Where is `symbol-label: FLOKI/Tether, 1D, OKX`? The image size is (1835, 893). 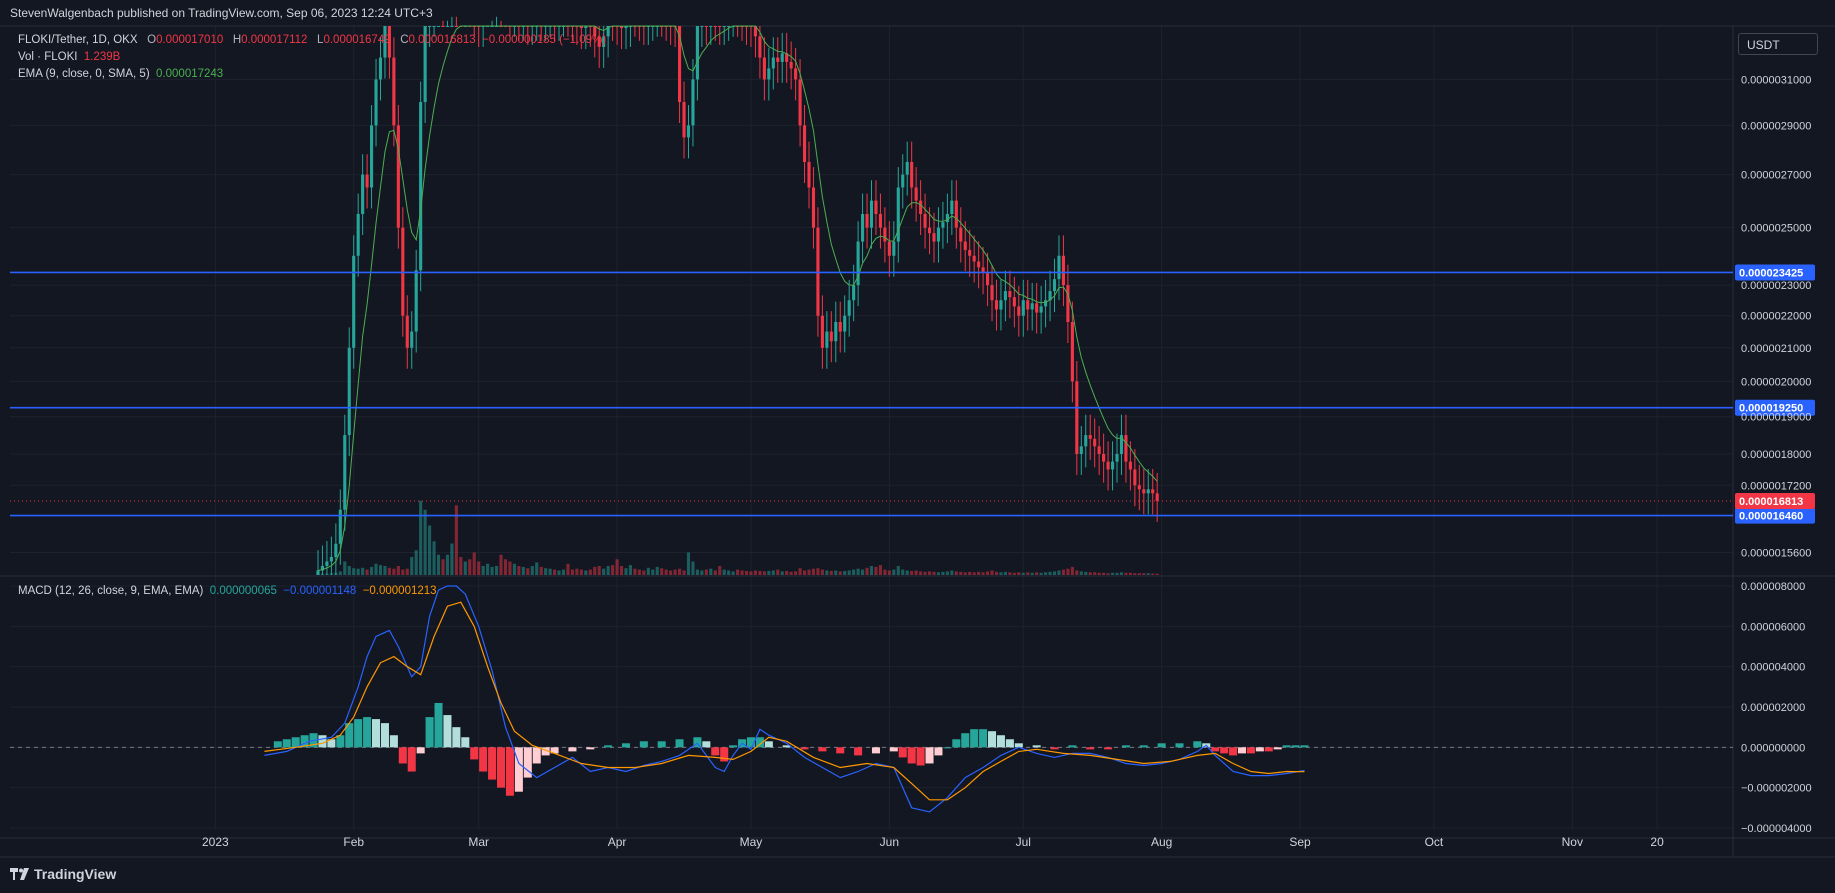 symbol-label: FLOKI/Tether, 1D, OKX is located at coordinates (78, 40).